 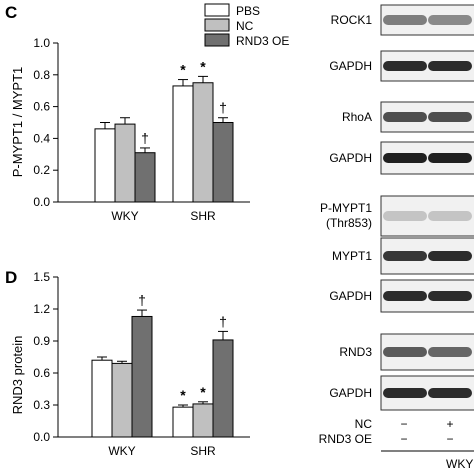 What do you see at coordinates (41, 373) in the screenshot?
I see `chart-d-y-tick-label: 0.6` at bounding box center [41, 373].